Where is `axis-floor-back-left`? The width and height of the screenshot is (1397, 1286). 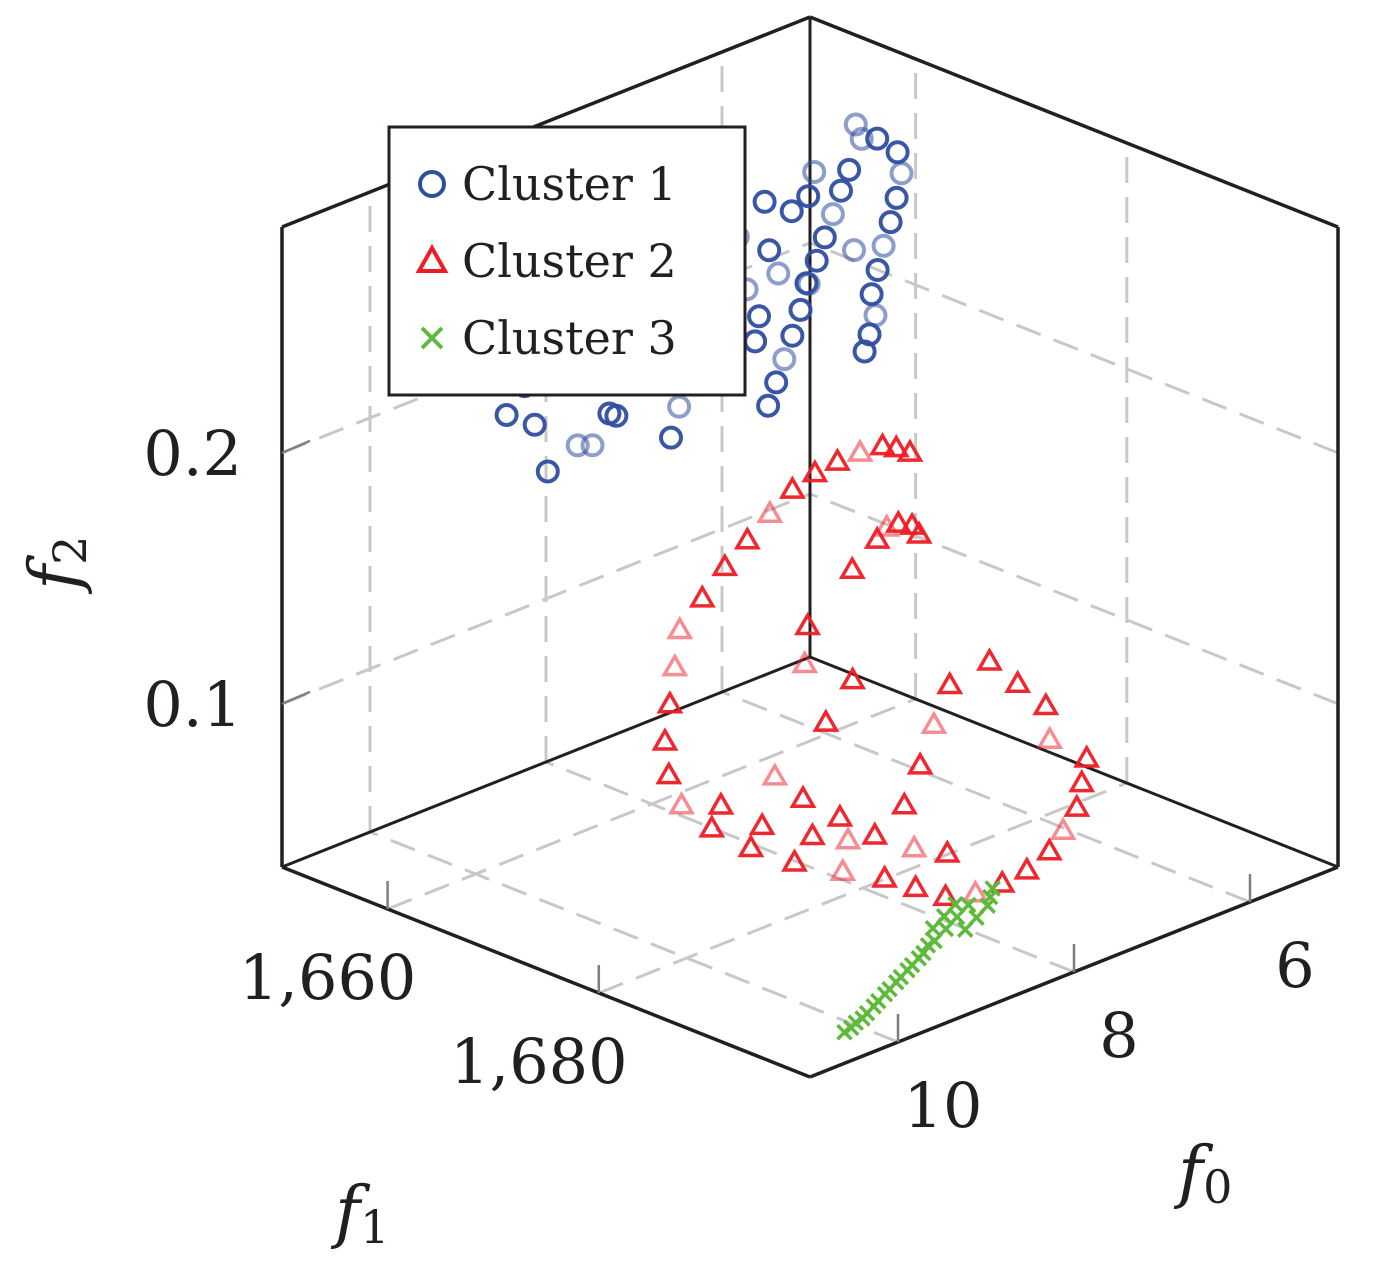
axis-floor-back-left is located at coordinates (546, 762).